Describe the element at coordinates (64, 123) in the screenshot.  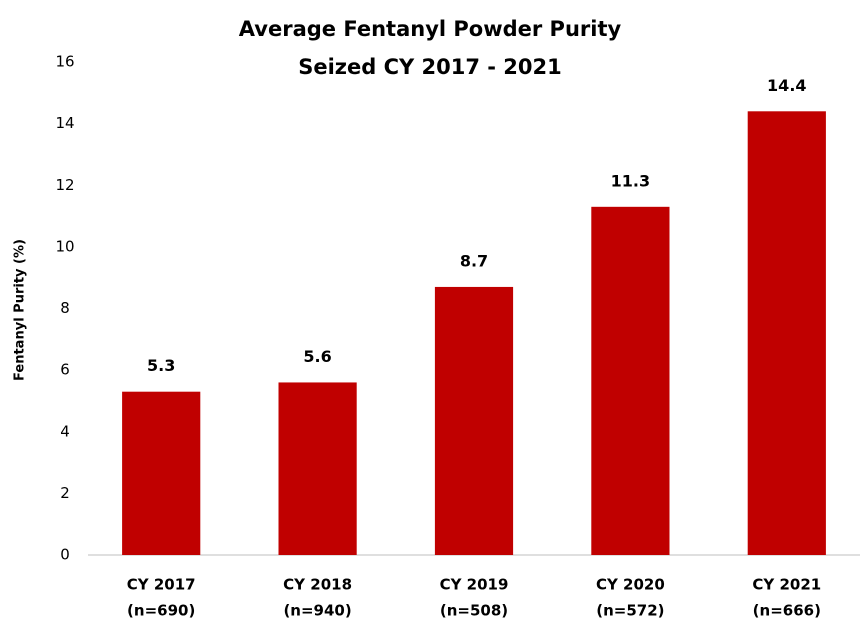
I see `y-tick-label: 14` at that location.